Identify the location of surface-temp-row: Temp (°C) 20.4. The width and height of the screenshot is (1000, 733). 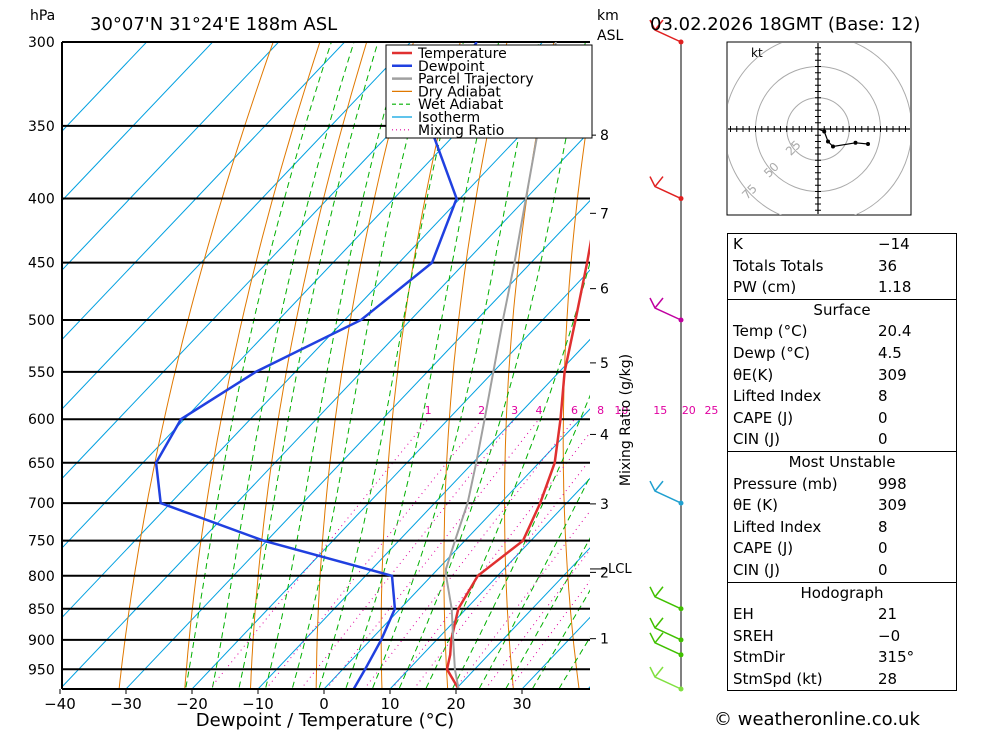
(822, 331).